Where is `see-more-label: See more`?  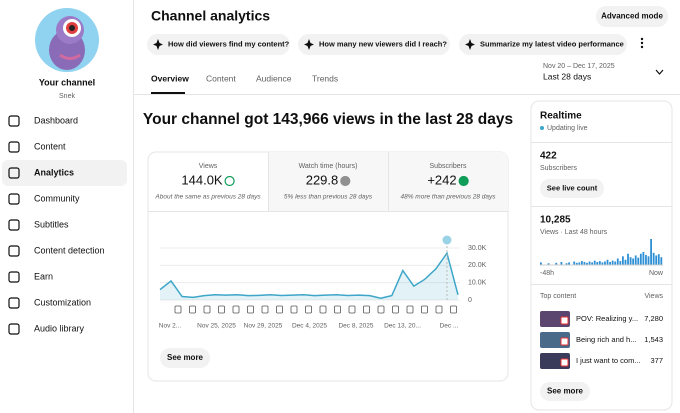
see-more-label: See more is located at coordinates (185, 357).